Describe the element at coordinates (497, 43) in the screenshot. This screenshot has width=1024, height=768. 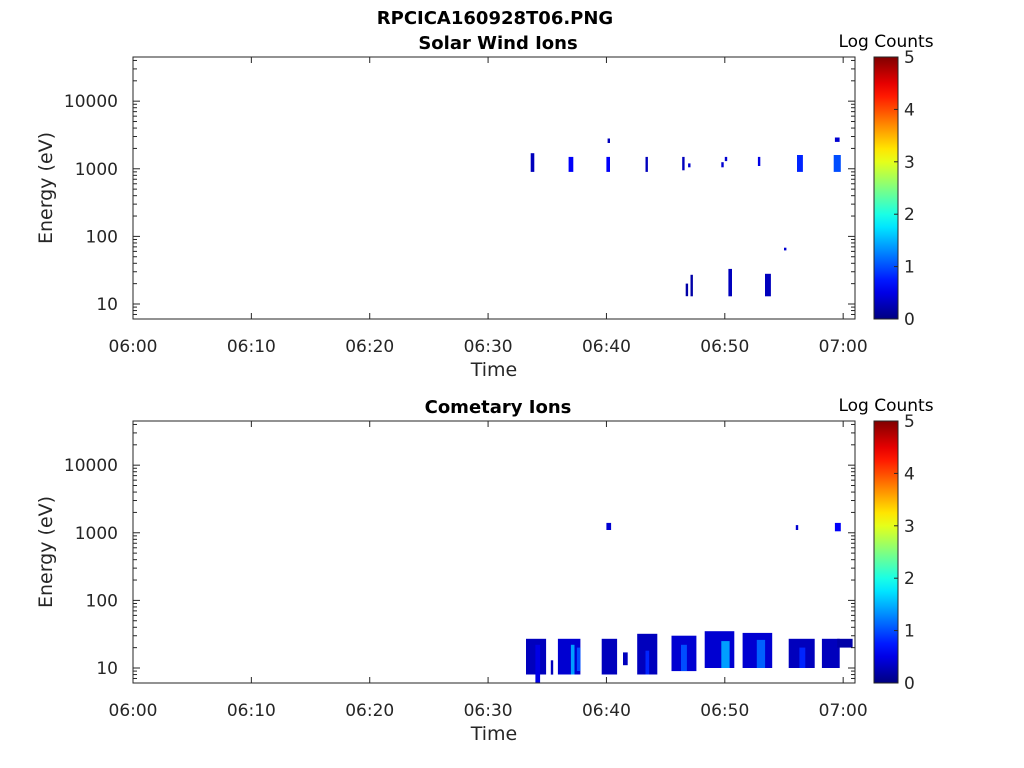
I see `panel-title: Solar Wind Ions` at that location.